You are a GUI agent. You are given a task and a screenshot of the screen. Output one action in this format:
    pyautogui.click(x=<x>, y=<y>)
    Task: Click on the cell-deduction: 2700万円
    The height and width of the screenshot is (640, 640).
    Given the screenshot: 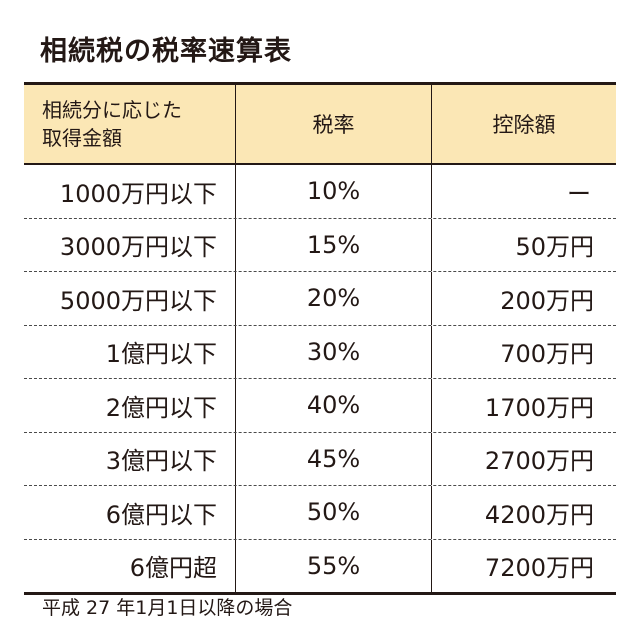 What is the action you would take?
    pyautogui.click(x=539, y=461)
    